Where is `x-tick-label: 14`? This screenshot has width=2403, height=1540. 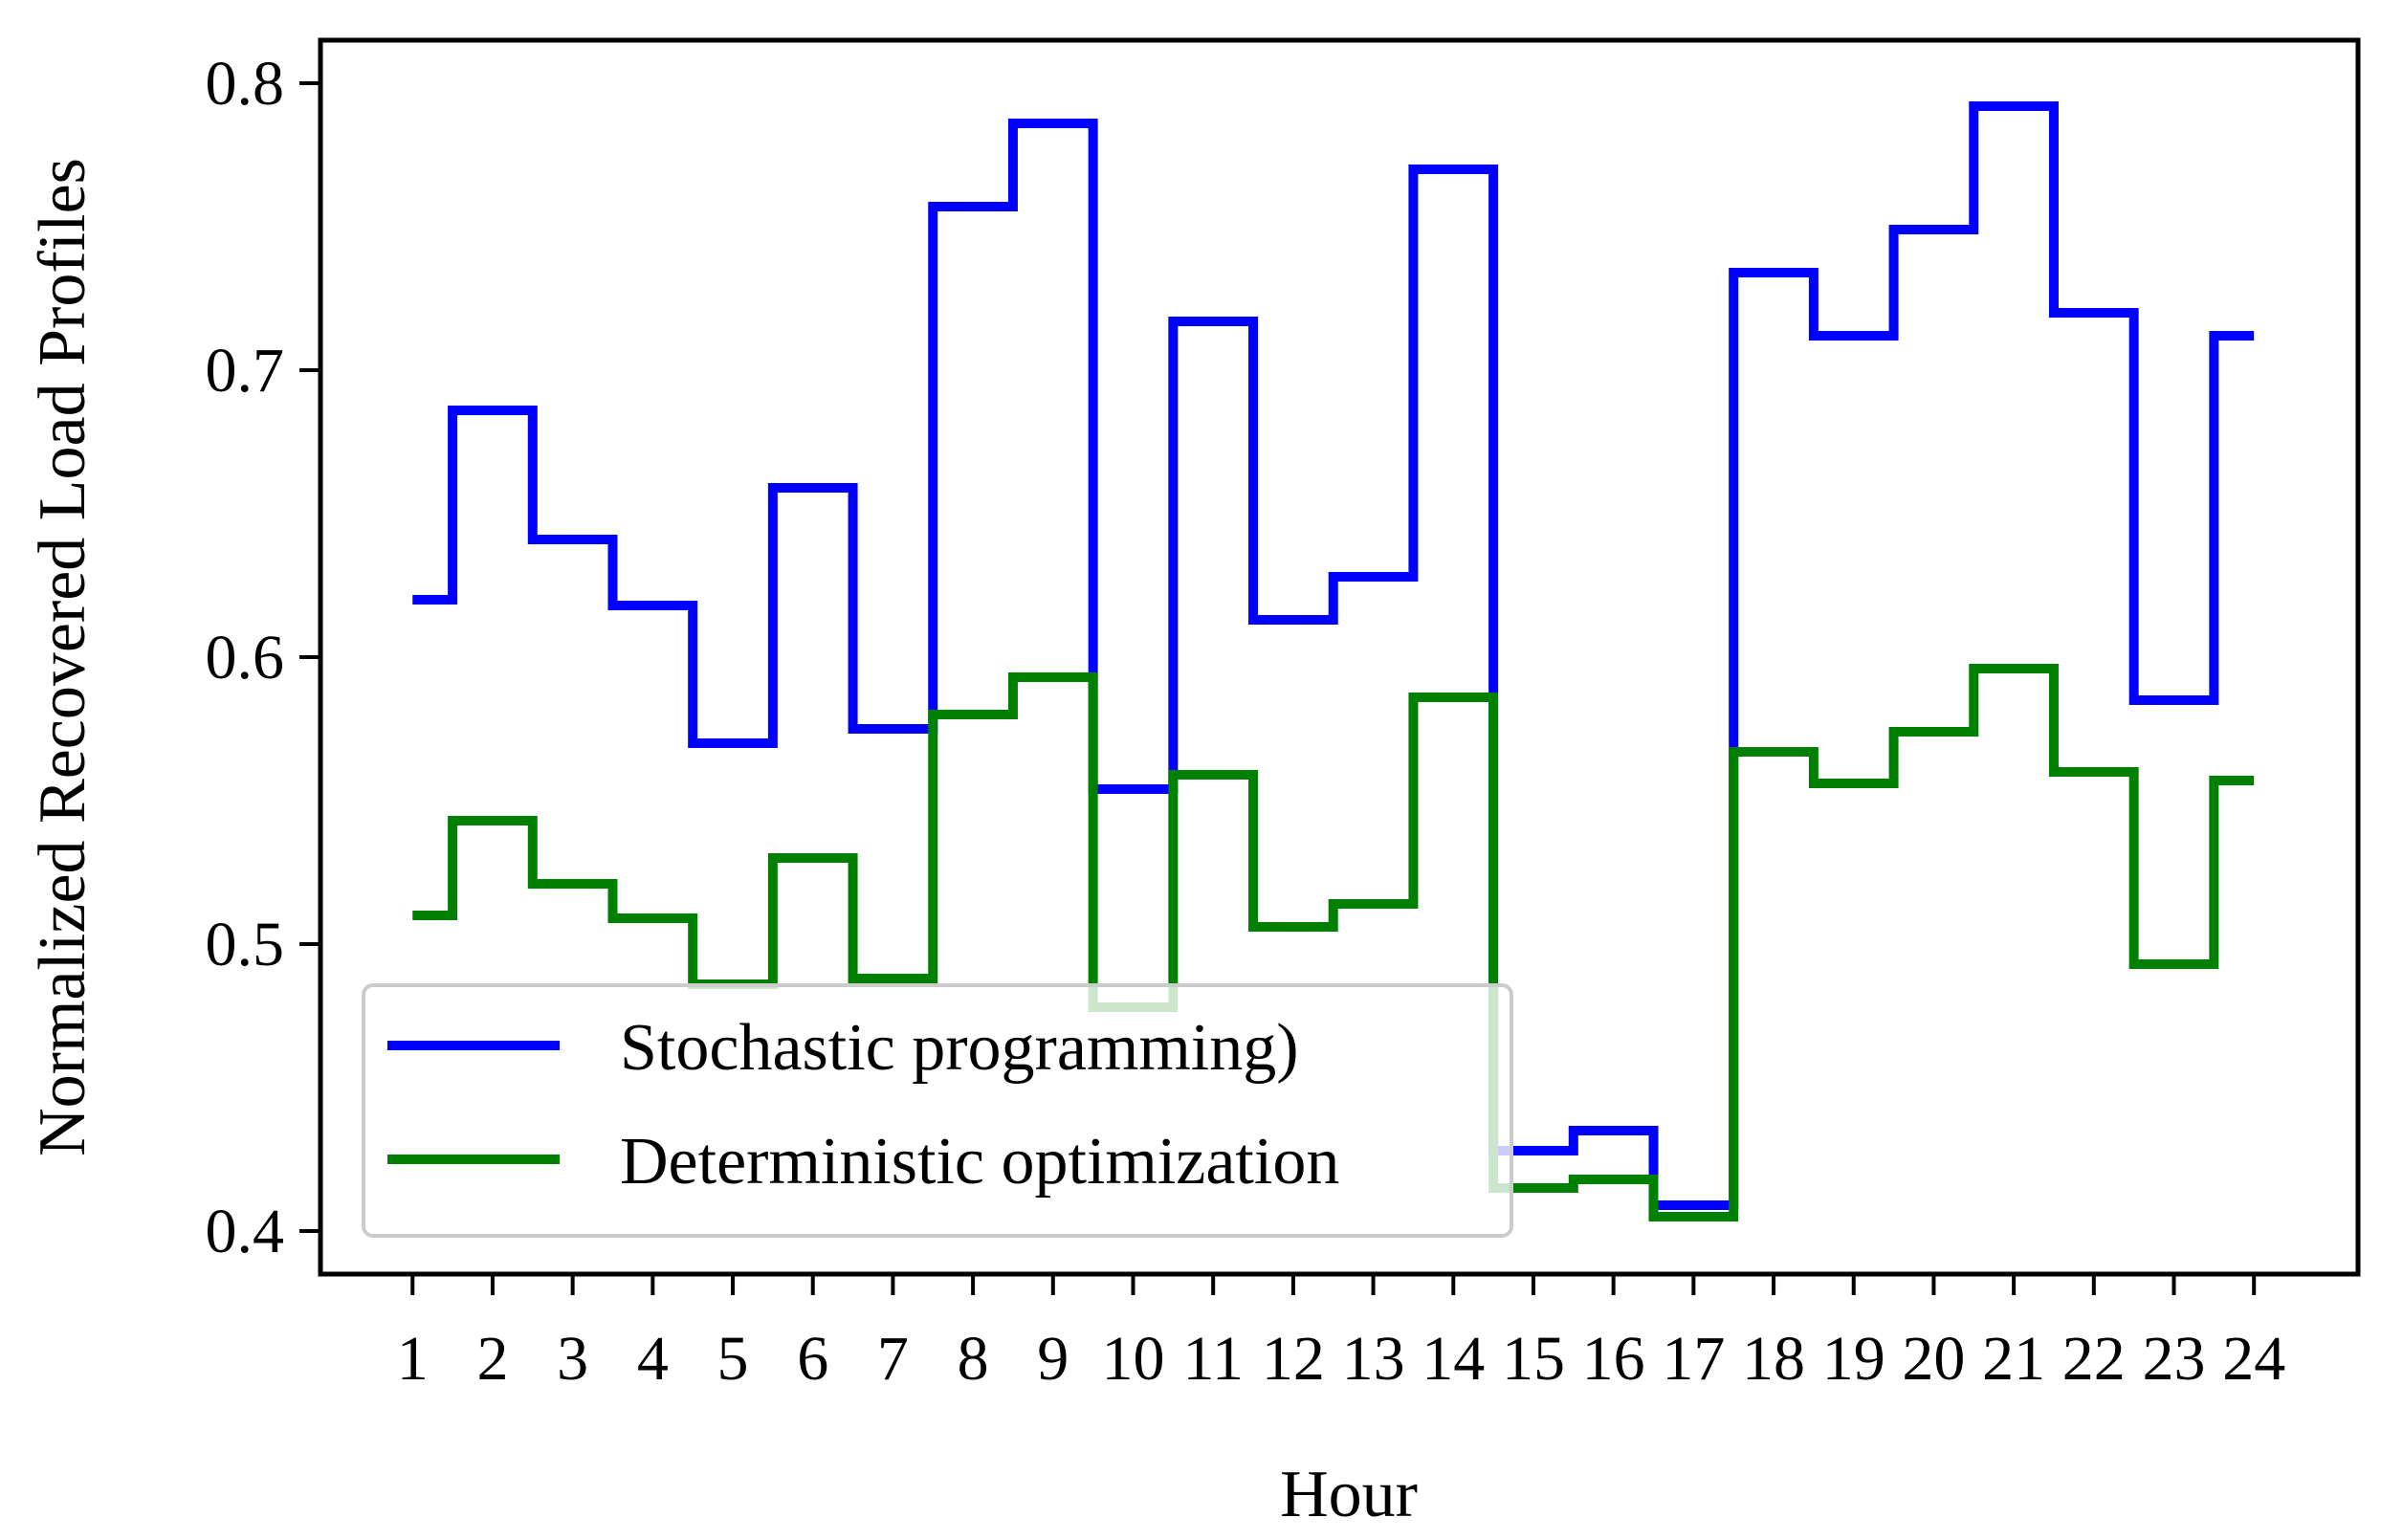
x-tick-label: 14 is located at coordinates (1453, 1359).